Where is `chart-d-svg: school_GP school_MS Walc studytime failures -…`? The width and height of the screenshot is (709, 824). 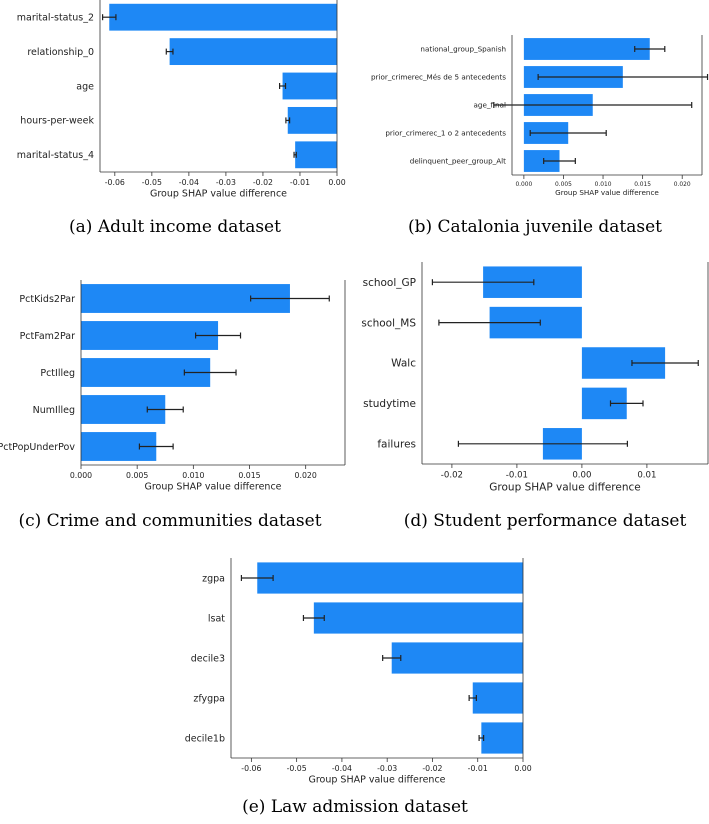
chart-d-svg: school_GP school_MS Walc studytime failures -… is located at coordinates (535, 378).